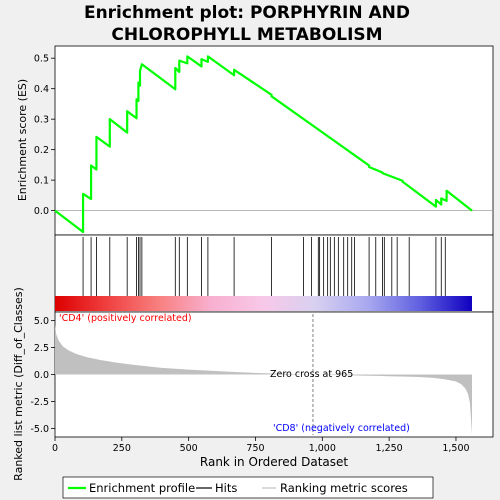  I want to click on x-tick-label: 750, so click(255, 448).